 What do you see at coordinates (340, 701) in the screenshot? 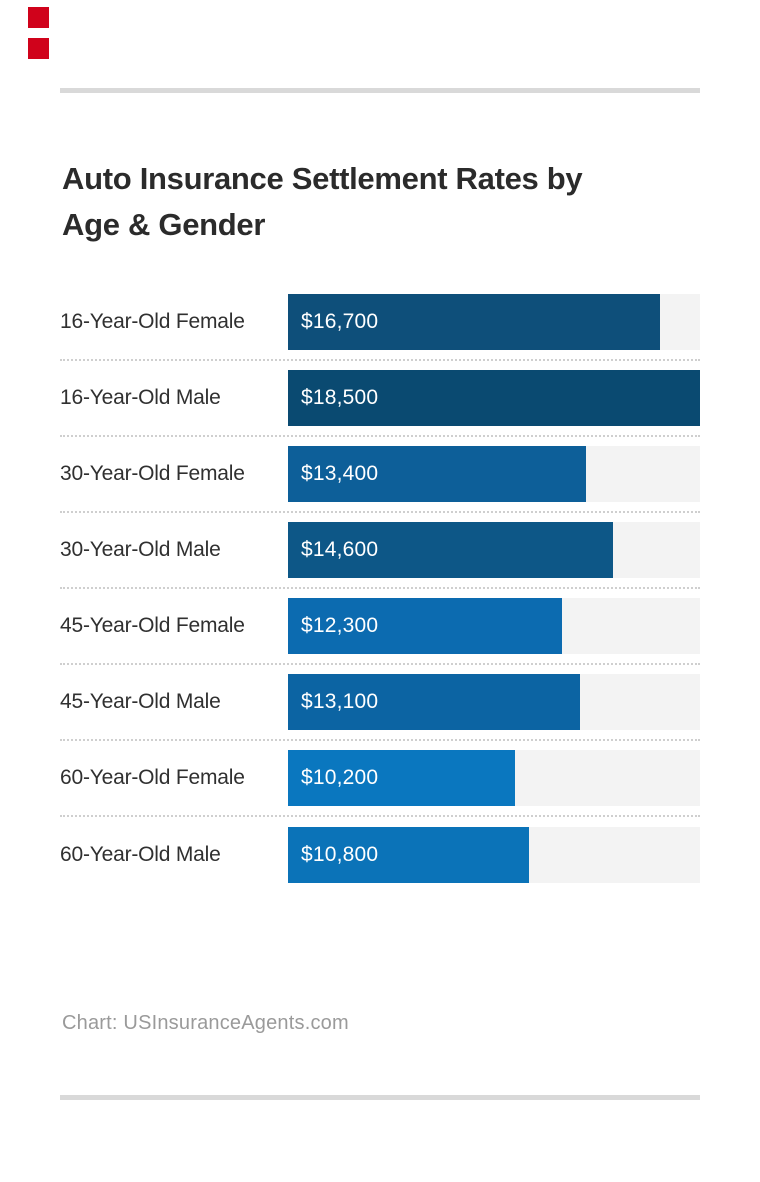
I see `bar-value-label: $13,100` at bounding box center [340, 701].